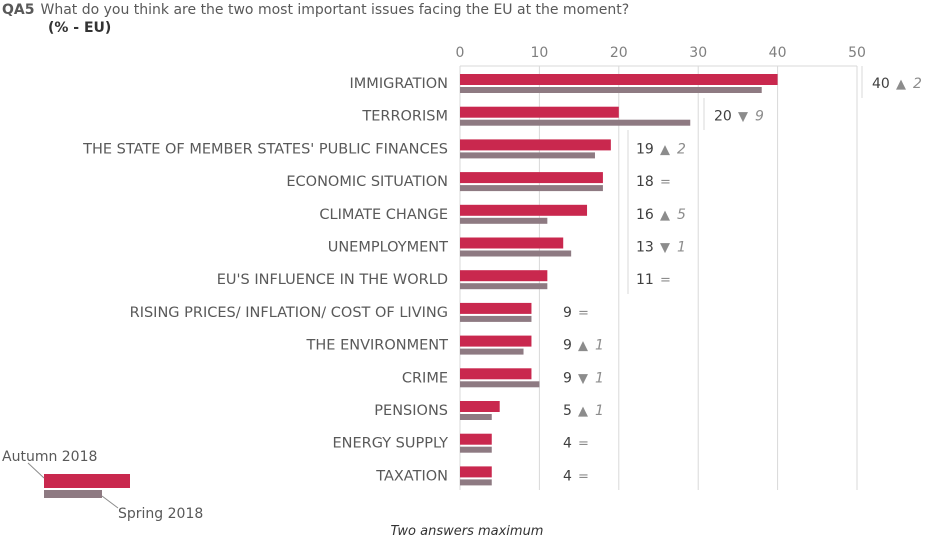  Describe the element at coordinates (460, 53) in the screenshot. I see `x-tick-label: 0` at that location.